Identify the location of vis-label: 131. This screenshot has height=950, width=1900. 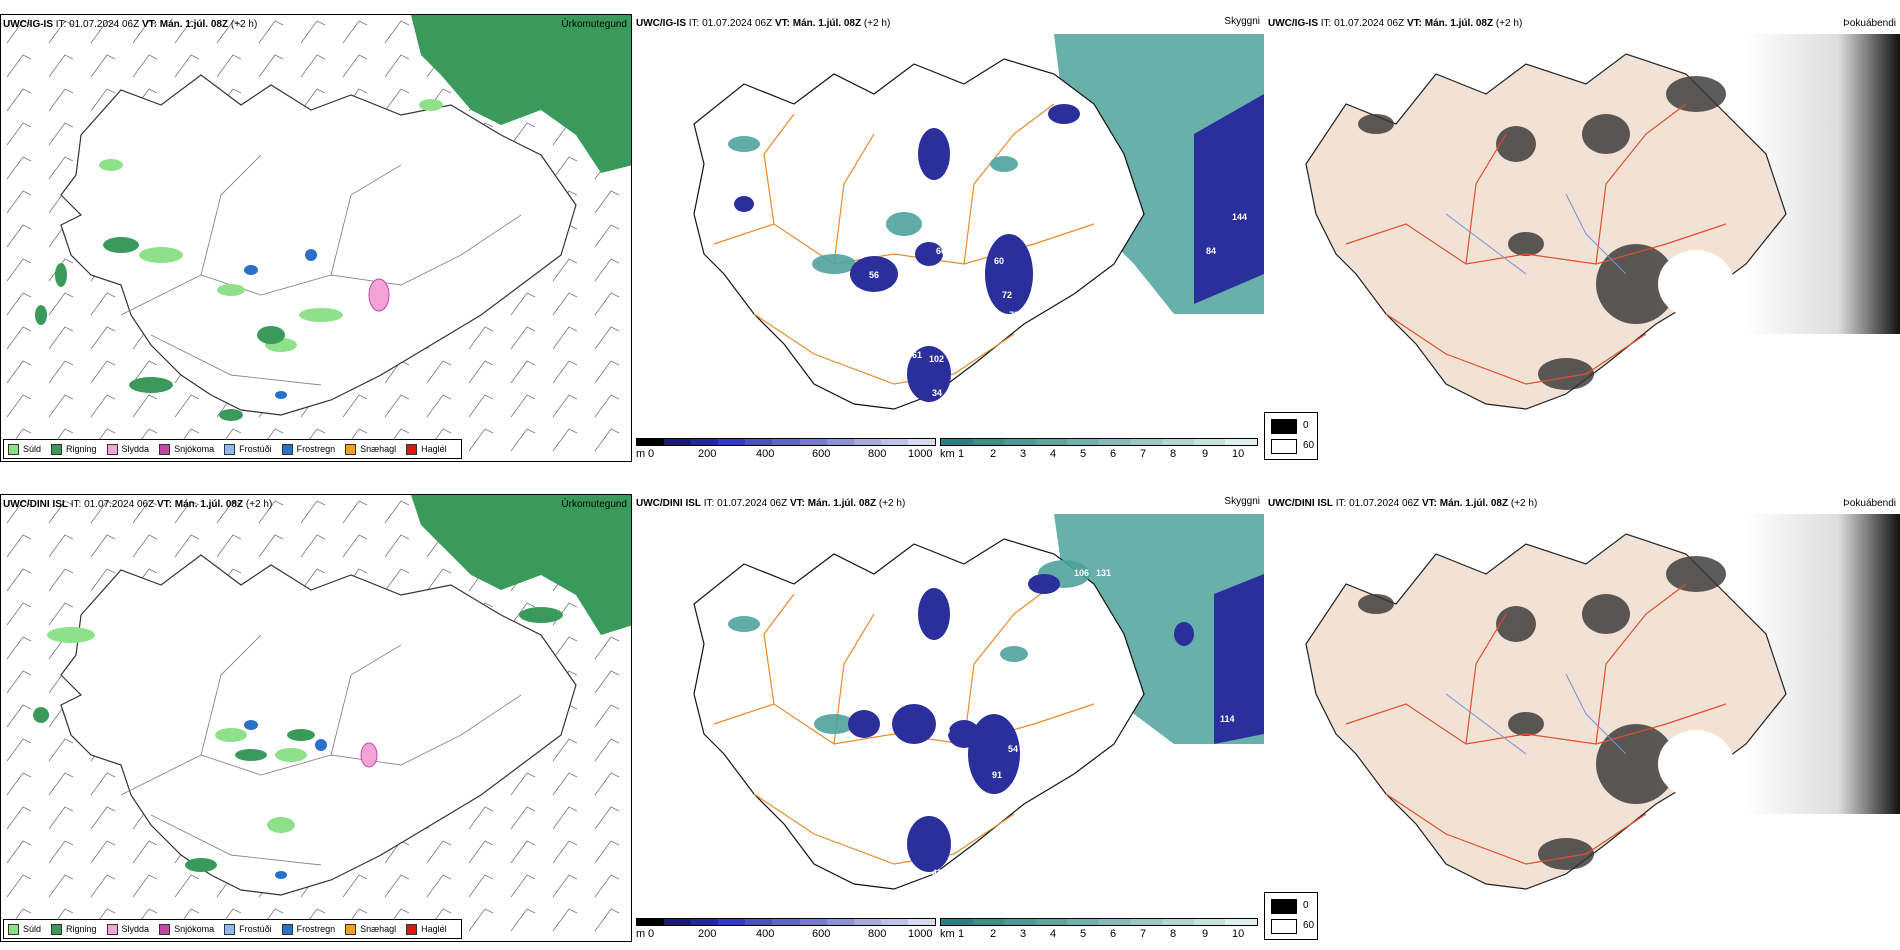
(1104, 573).